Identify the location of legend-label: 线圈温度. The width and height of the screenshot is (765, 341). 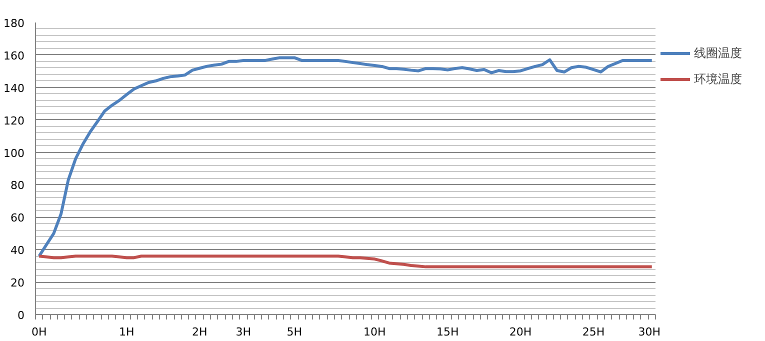
(718, 53).